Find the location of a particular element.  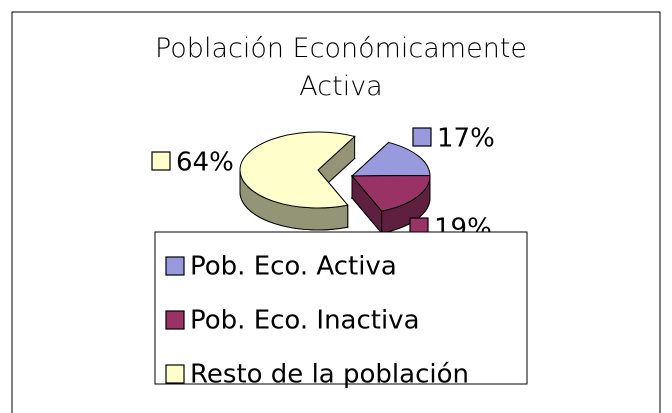

legend-label: Pob. Eco. Inactiva is located at coordinates (305, 321).